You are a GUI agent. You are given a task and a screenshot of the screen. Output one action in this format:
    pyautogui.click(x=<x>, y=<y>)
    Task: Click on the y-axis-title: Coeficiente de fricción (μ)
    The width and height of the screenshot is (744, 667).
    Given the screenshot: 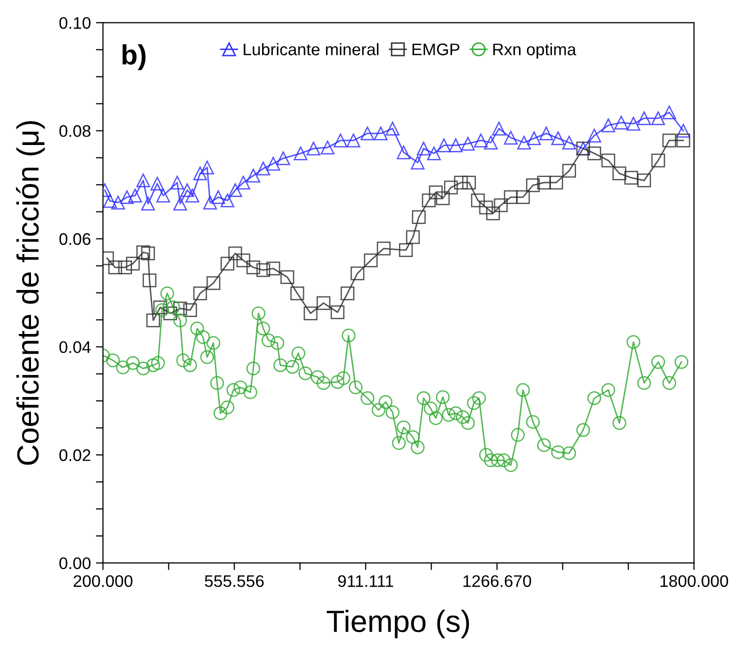 What is the action you would take?
    pyautogui.click(x=30, y=293)
    